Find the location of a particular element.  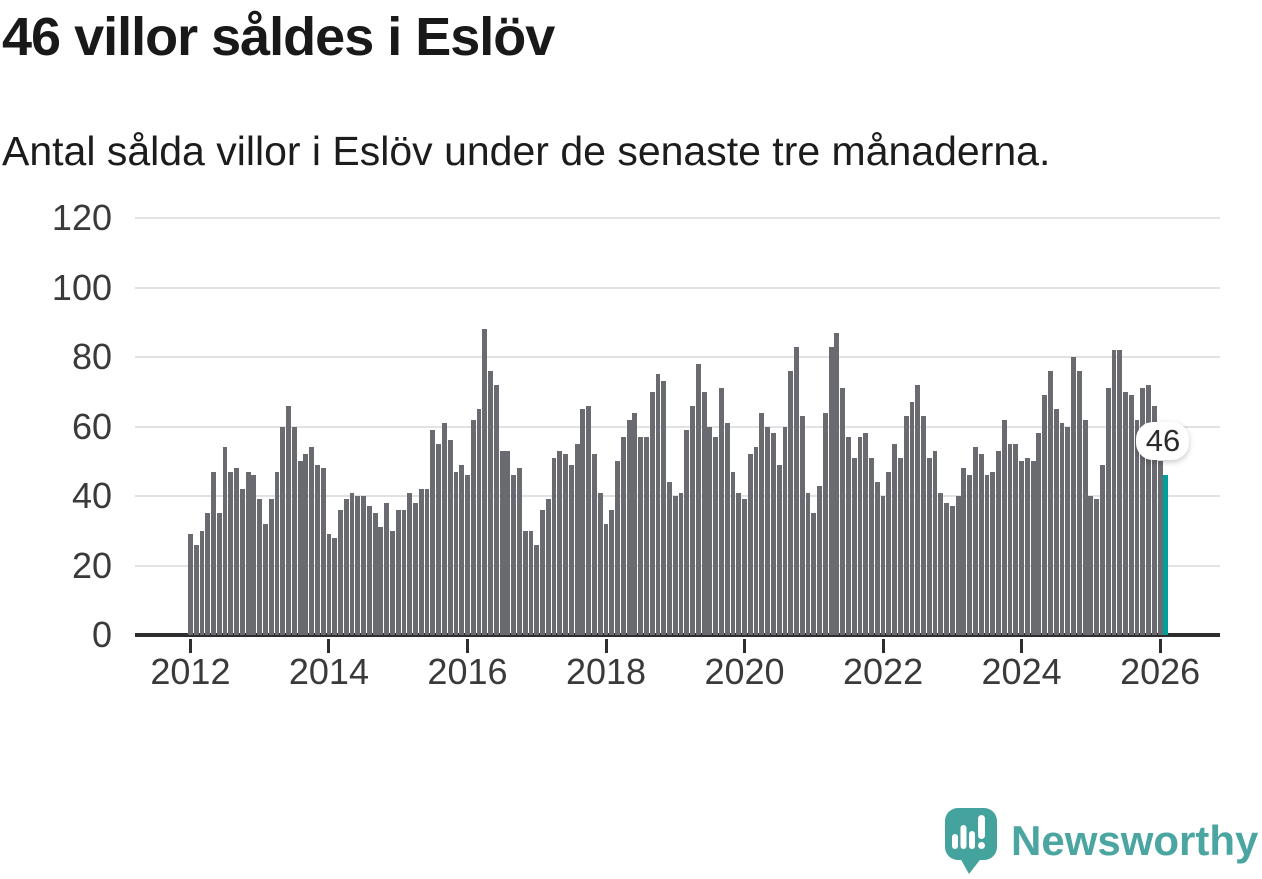

value-callout-text: 46 is located at coordinates (1163, 441).